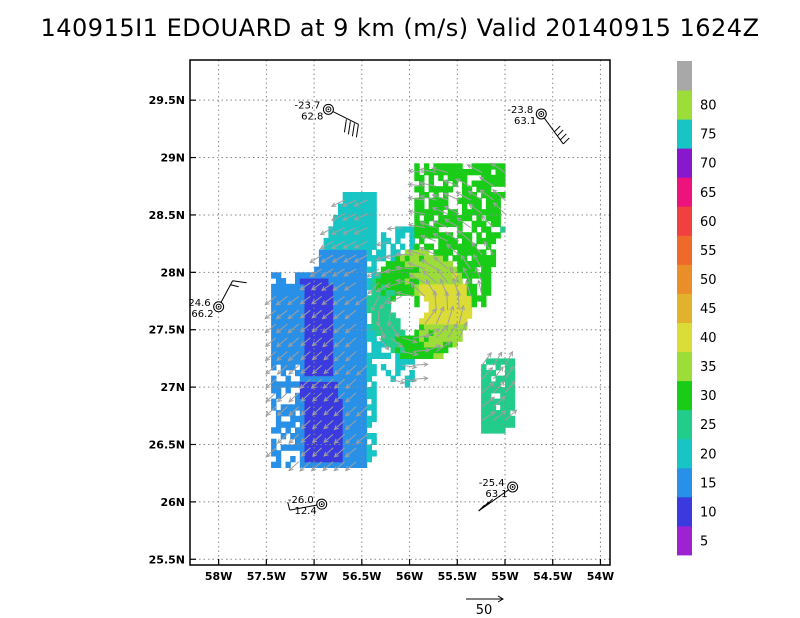 This screenshot has width=800, height=618. Describe the element at coordinates (708, 251) in the screenshot. I see `legend-label: 55` at that location.